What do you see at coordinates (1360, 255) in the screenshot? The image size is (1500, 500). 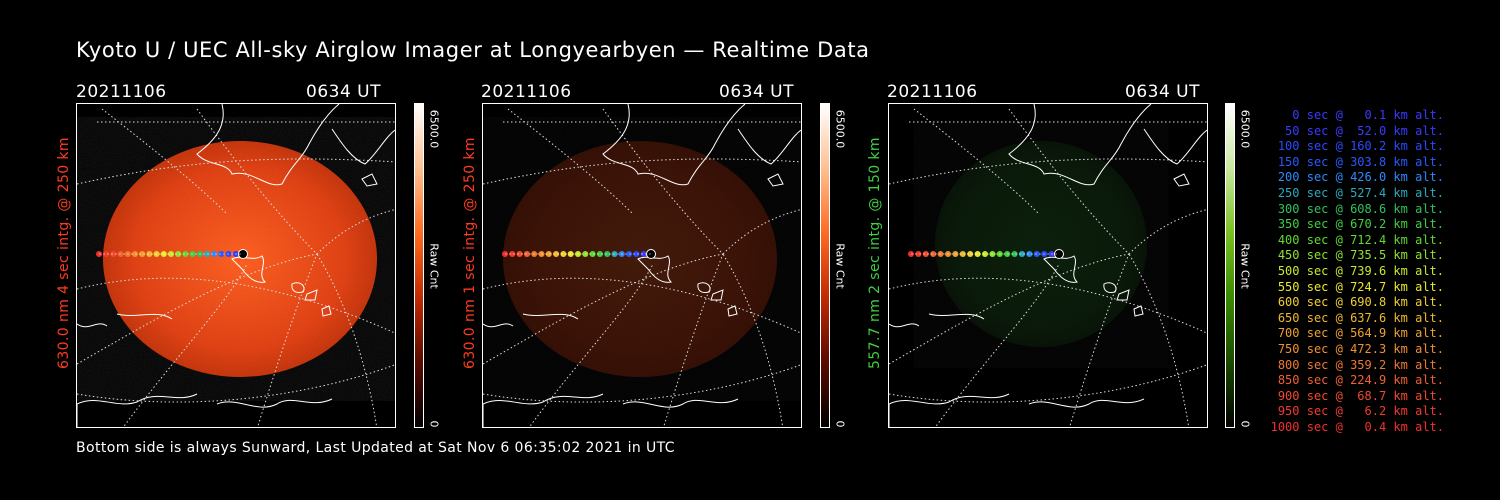 I see `legend-row: 450 sec @ 735.5 km alt.` at bounding box center [1360, 255].